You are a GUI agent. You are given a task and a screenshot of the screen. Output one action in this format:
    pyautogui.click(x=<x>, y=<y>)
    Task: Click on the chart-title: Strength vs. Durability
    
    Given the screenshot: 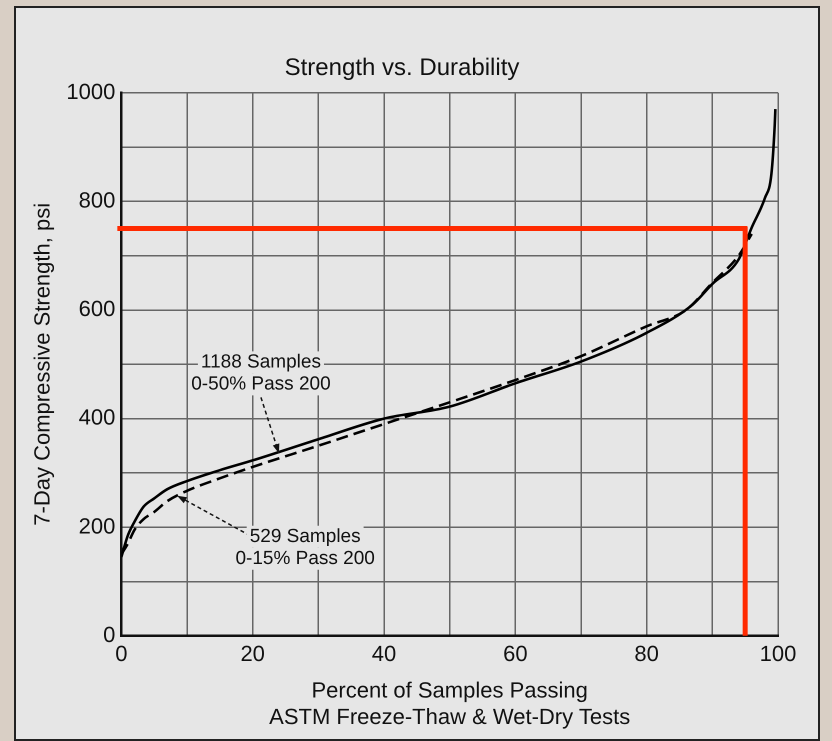 What is the action you would take?
    pyautogui.click(x=402, y=68)
    